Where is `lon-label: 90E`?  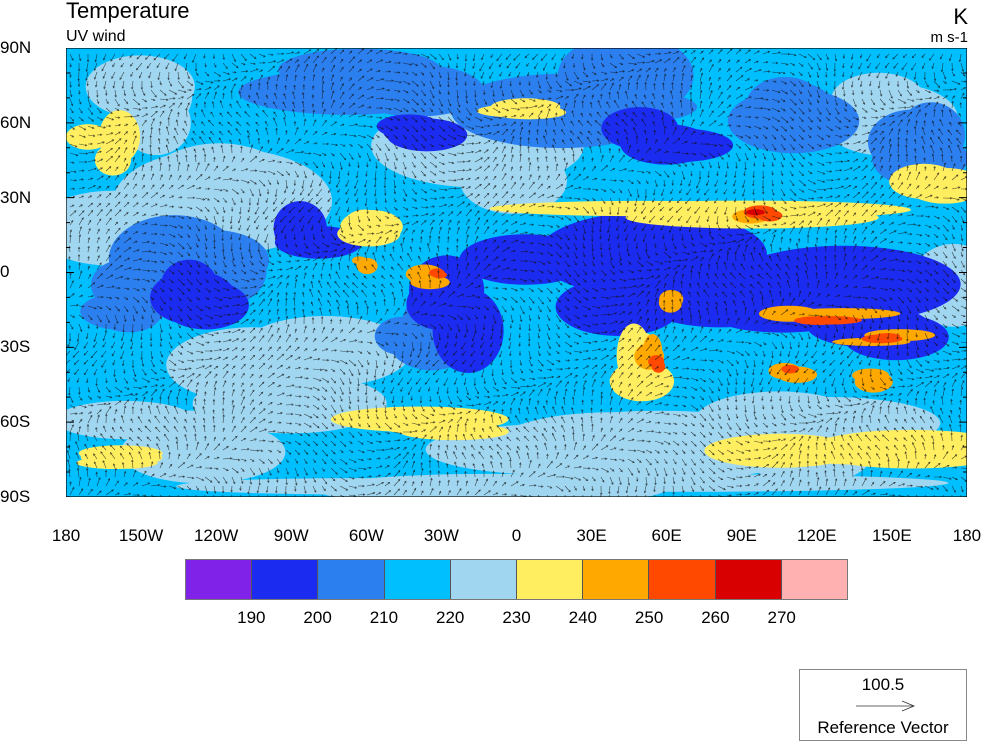 lon-label: 90E is located at coordinates (741, 535).